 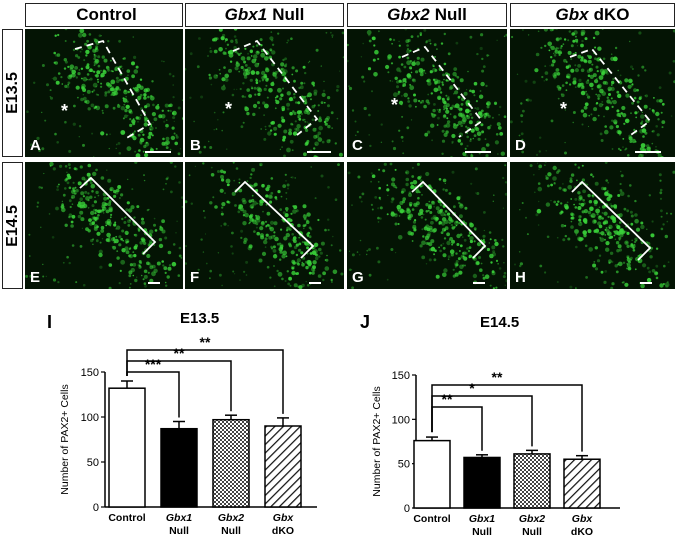 I want to click on x-category-label-line2: Null, so click(x=231, y=531).